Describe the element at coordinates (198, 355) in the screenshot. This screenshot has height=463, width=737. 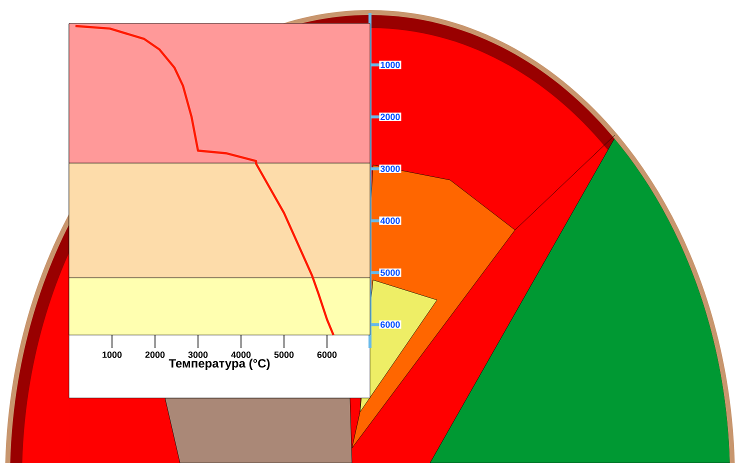
I see `x-tick-label: 3000` at that location.